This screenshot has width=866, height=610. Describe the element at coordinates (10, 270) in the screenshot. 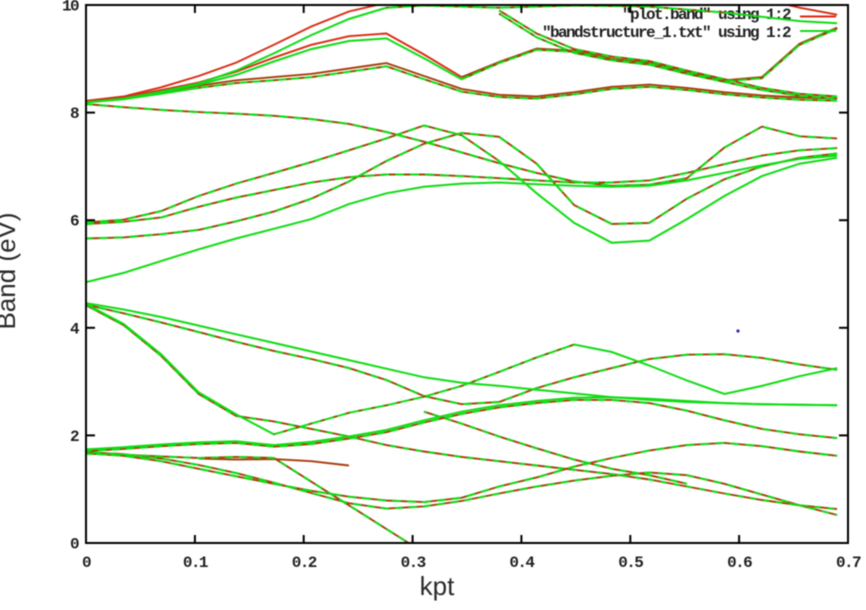

I see `svg-text: Band (eV)` at that location.